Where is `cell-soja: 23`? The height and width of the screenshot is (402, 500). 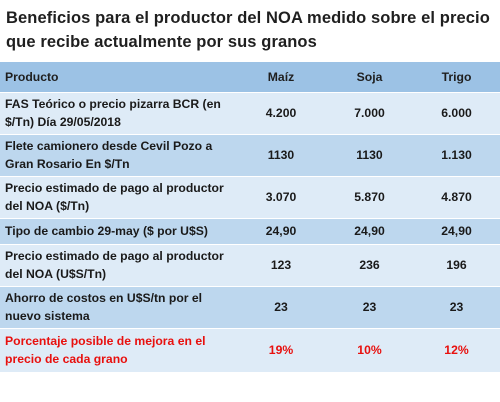 cell-soja: 23 is located at coordinates (369, 307).